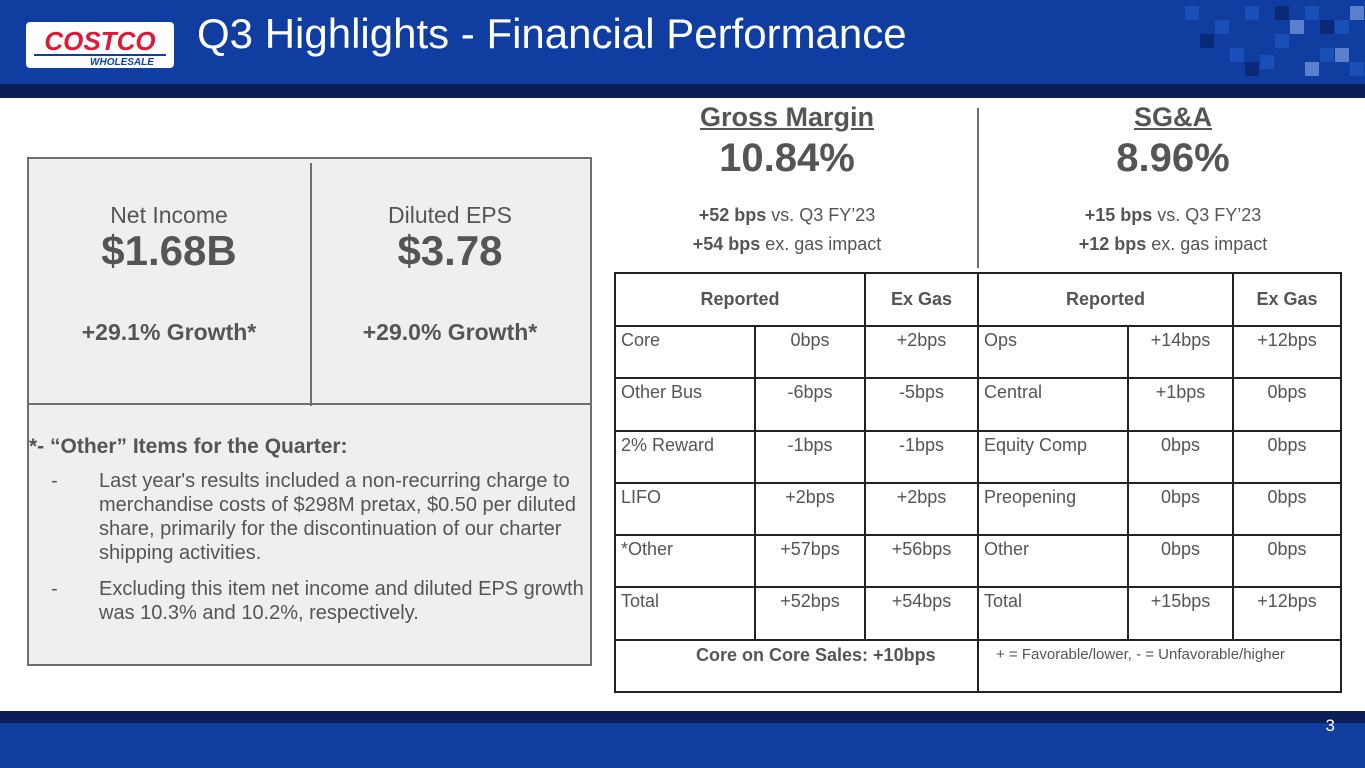 The image size is (1365, 768). I want to click on metric-change-bold: +54 bps, so click(726, 244).